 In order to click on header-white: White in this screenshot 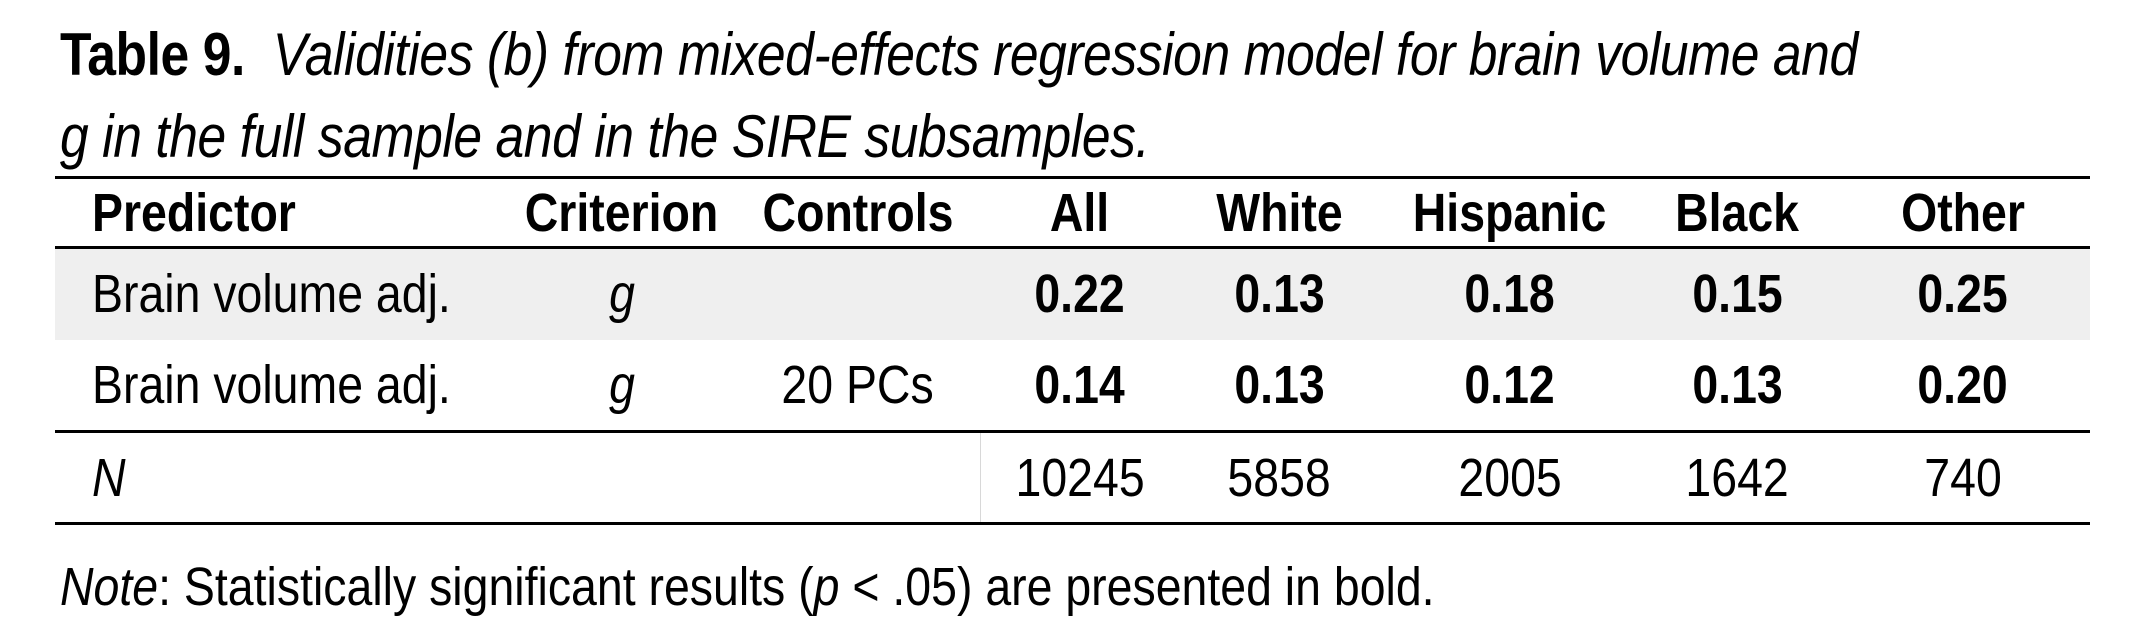, I will do `click(1279, 212)`.